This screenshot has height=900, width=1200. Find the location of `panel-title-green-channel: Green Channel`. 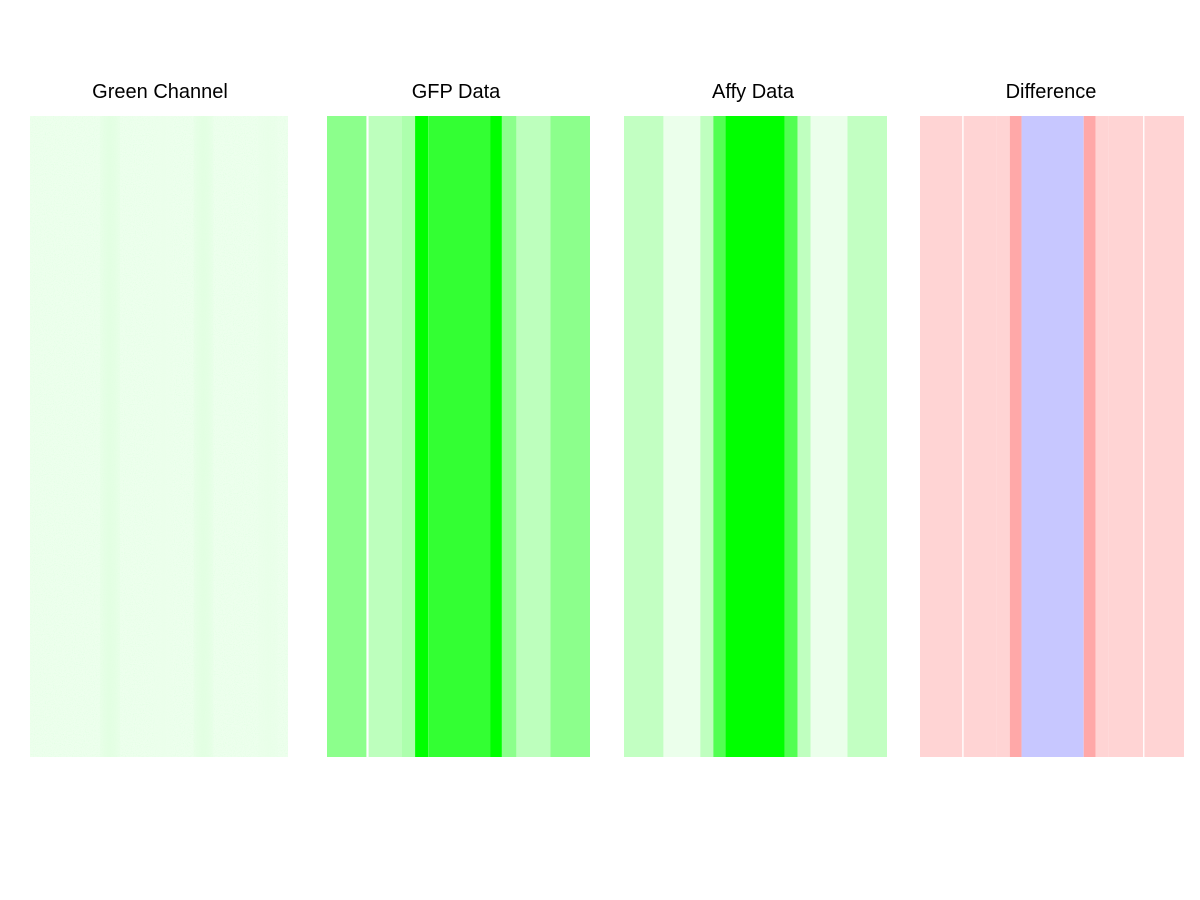

panel-title-green-channel: Green Channel is located at coordinates (160, 92).